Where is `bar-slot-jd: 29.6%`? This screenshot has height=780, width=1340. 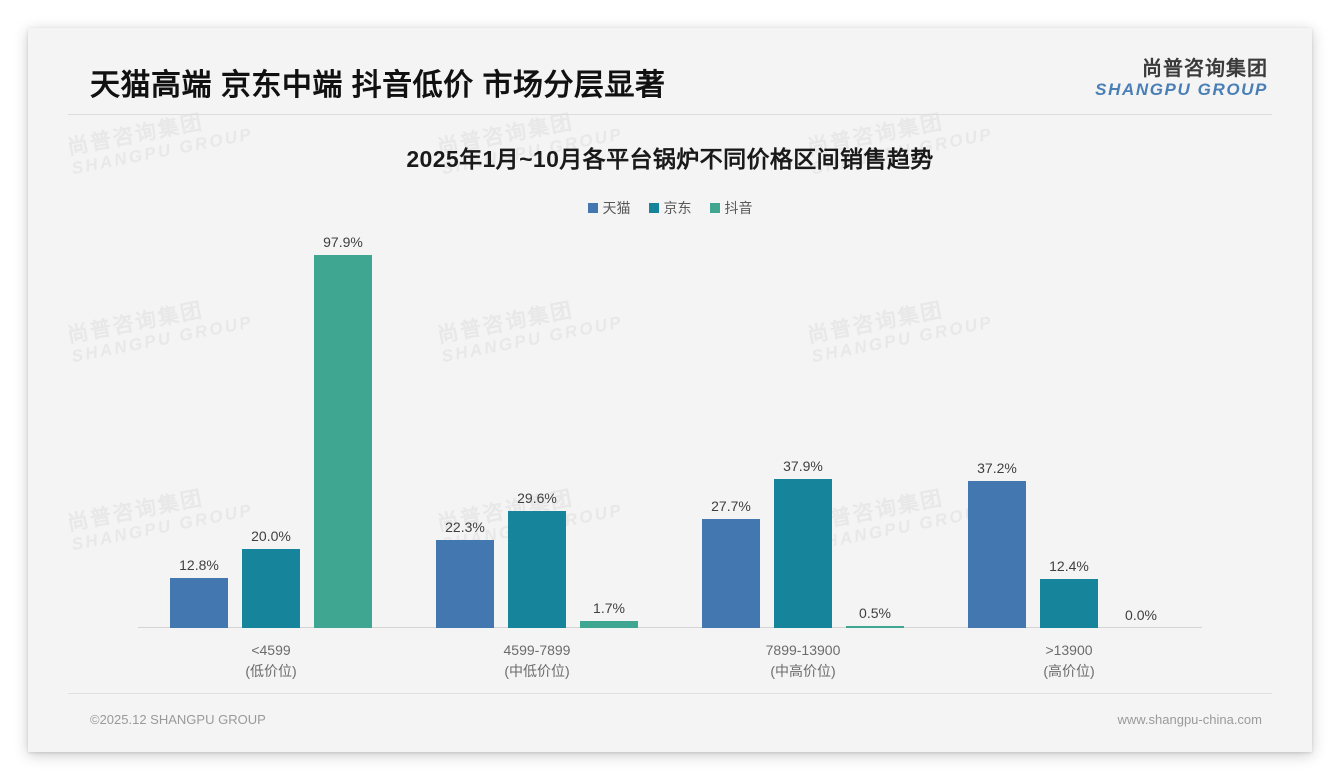
bar-slot-jd: 29.6% is located at coordinates (537, 431).